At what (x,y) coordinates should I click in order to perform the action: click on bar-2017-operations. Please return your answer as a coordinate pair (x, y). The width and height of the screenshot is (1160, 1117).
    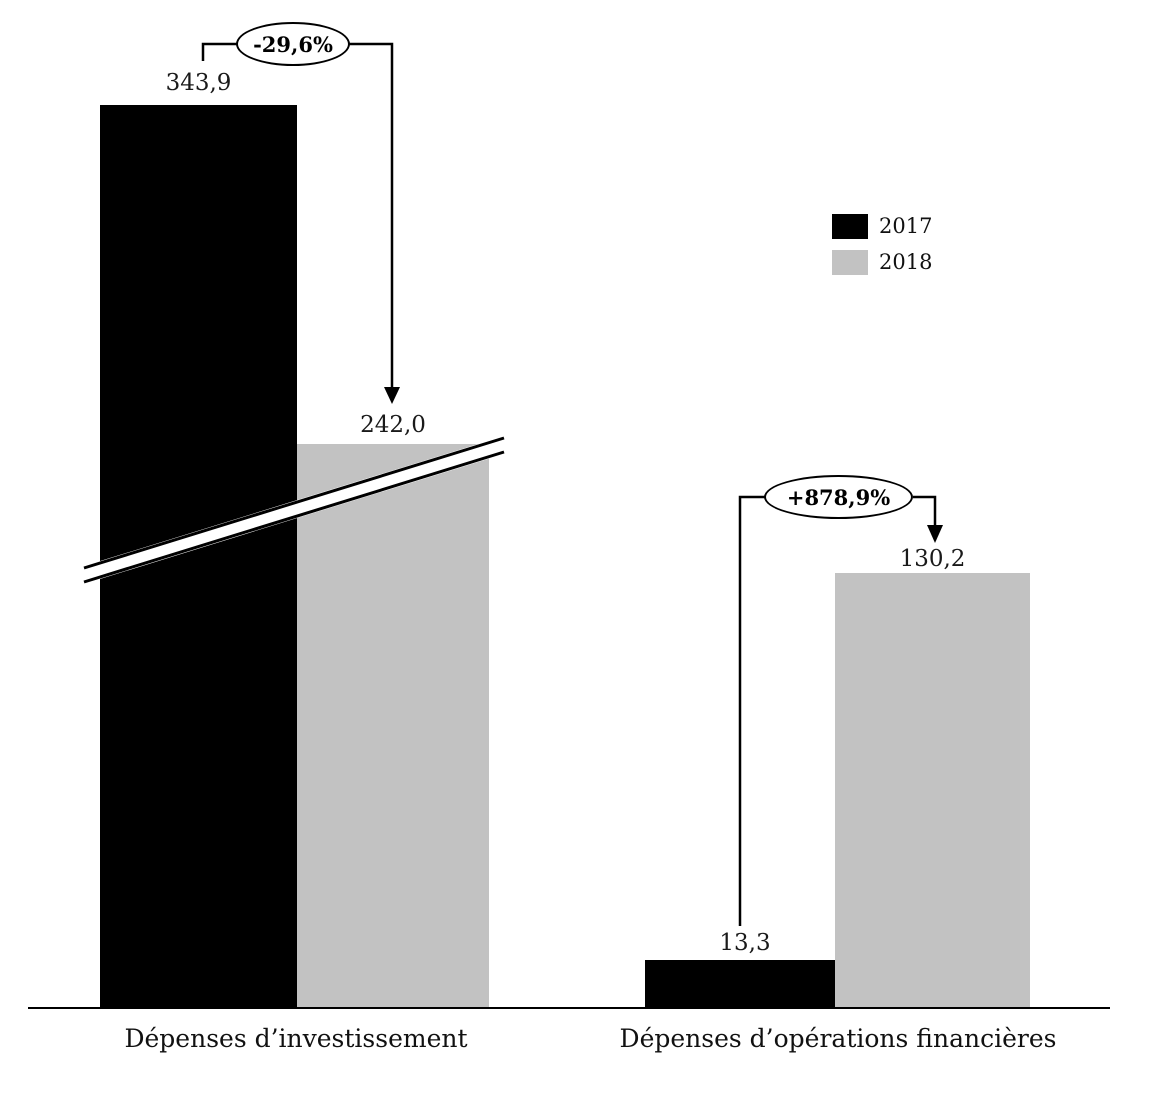
    Looking at the image, I should click on (740, 983).